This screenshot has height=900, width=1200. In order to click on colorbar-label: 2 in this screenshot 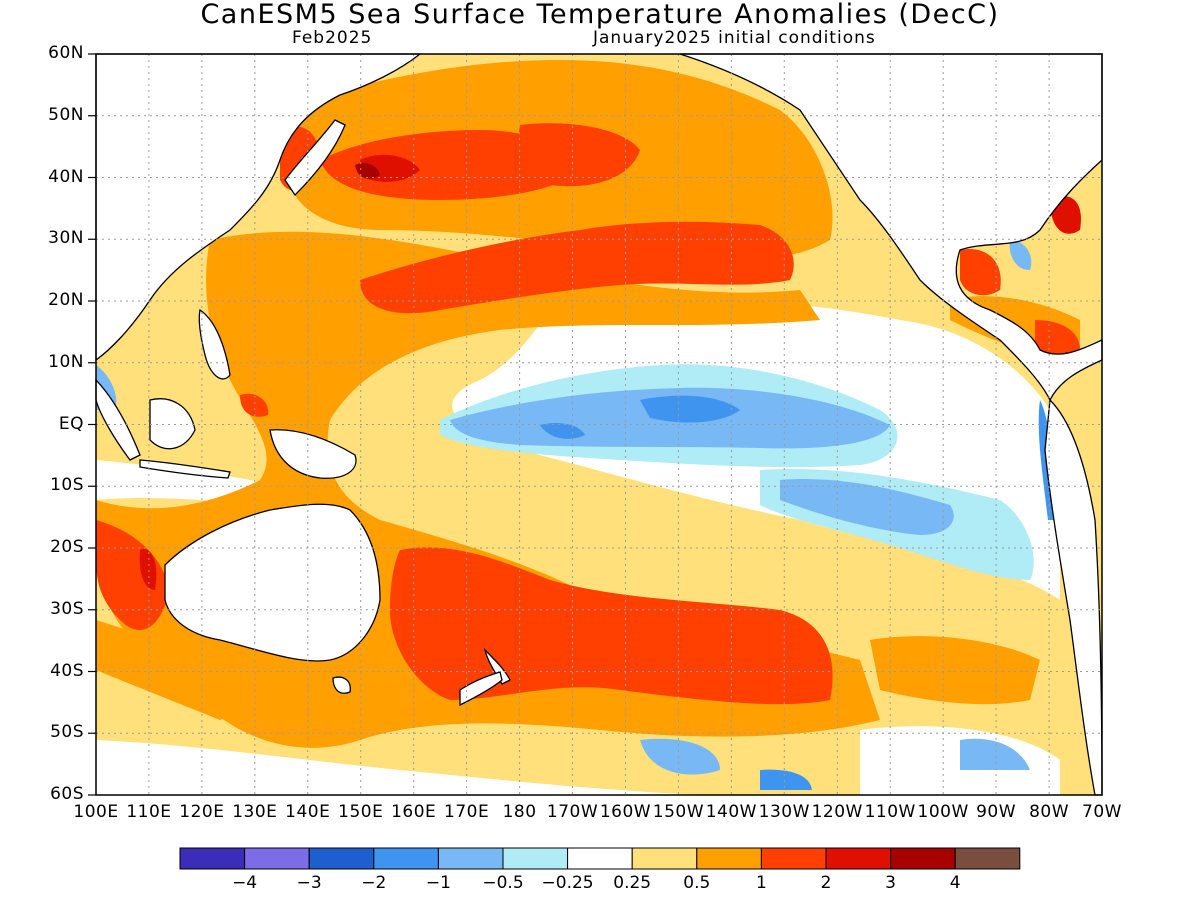, I will do `click(826, 883)`.